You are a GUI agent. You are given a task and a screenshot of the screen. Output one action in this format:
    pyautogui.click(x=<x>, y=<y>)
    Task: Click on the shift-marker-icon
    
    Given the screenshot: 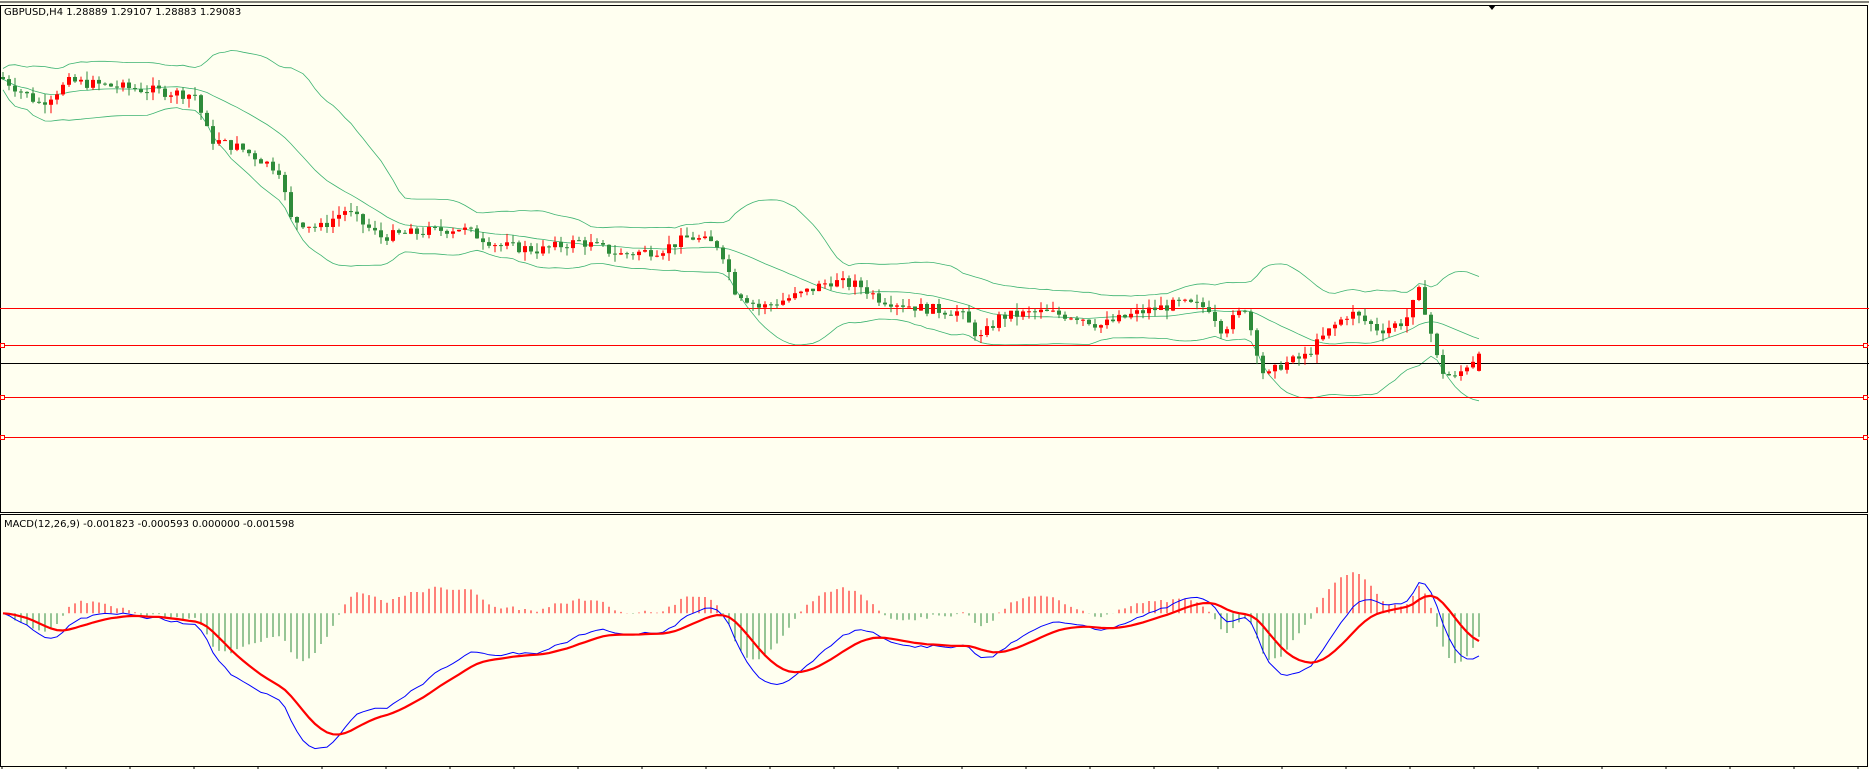 What is the action you would take?
    pyautogui.click(x=1492, y=7)
    